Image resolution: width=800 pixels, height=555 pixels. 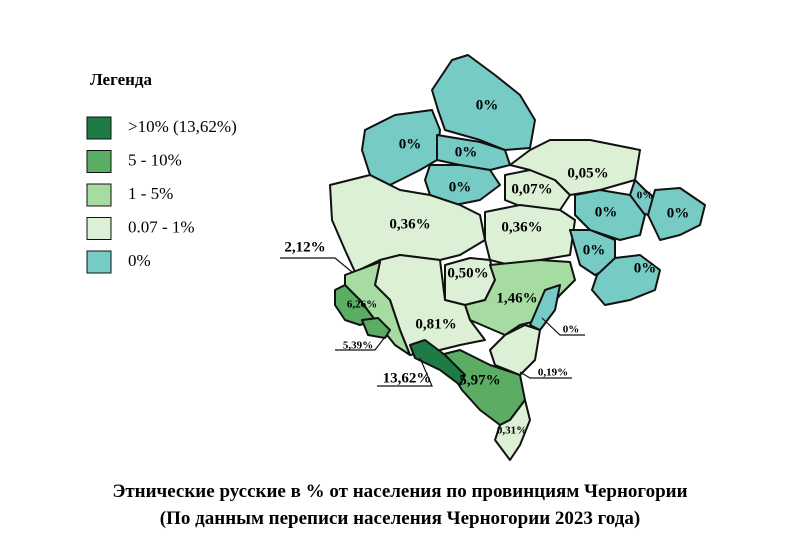 I want to click on legend-label: 1 - 5%, so click(x=150, y=193).